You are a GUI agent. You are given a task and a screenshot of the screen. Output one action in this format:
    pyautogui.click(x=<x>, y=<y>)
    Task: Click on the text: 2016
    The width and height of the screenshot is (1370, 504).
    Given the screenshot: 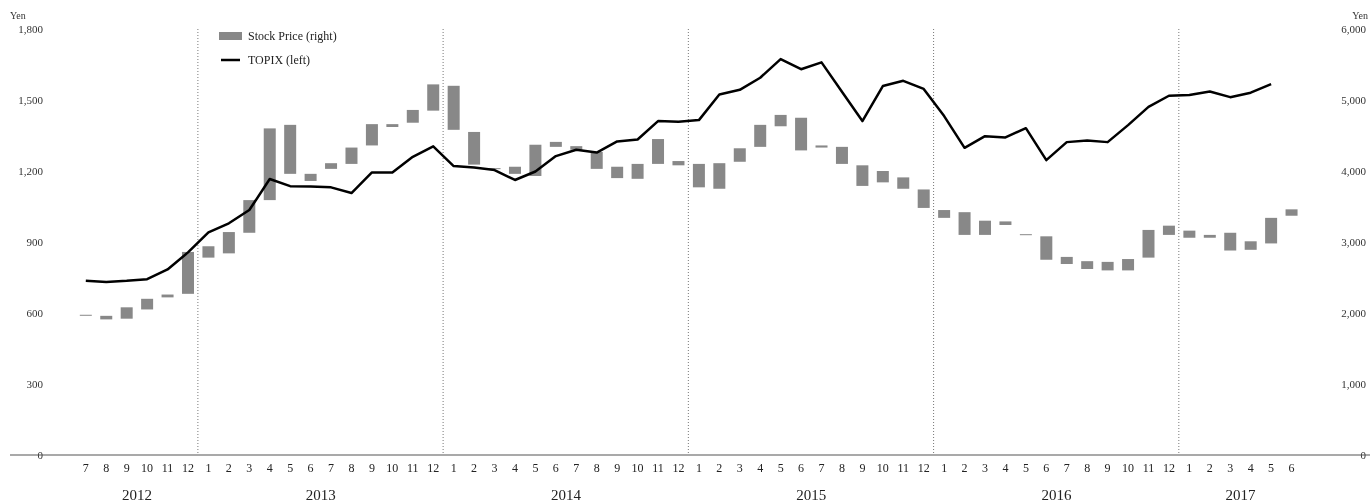 What is the action you would take?
    pyautogui.click(x=1057, y=495)
    